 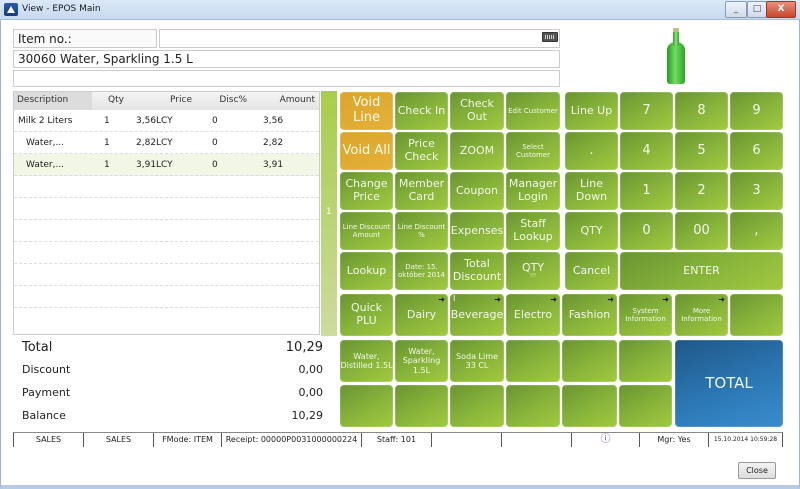 I want to click on more-information-button: More Information ➜, so click(x=701, y=315).